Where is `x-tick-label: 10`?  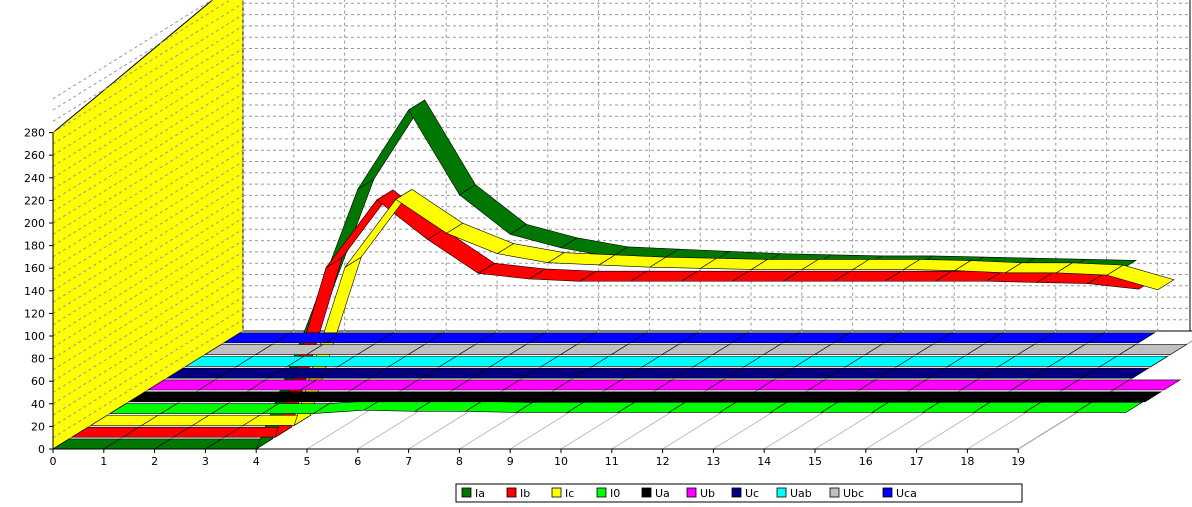
x-tick-label: 10 is located at coordinates (561, 461).